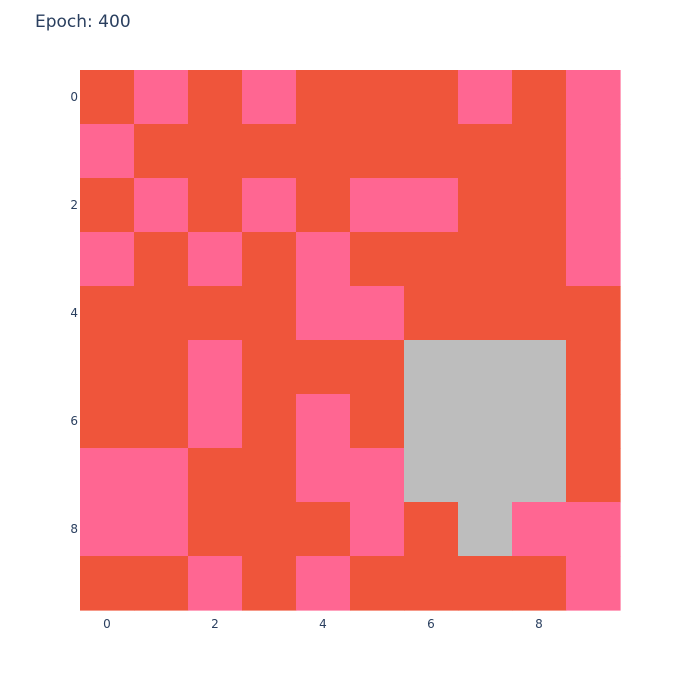 The width and height of the screenshot is (700, 700). Describe the element at coordinates (269, 421) in the screenshot. I see `heatmap-cell-r6-c3` at that location.